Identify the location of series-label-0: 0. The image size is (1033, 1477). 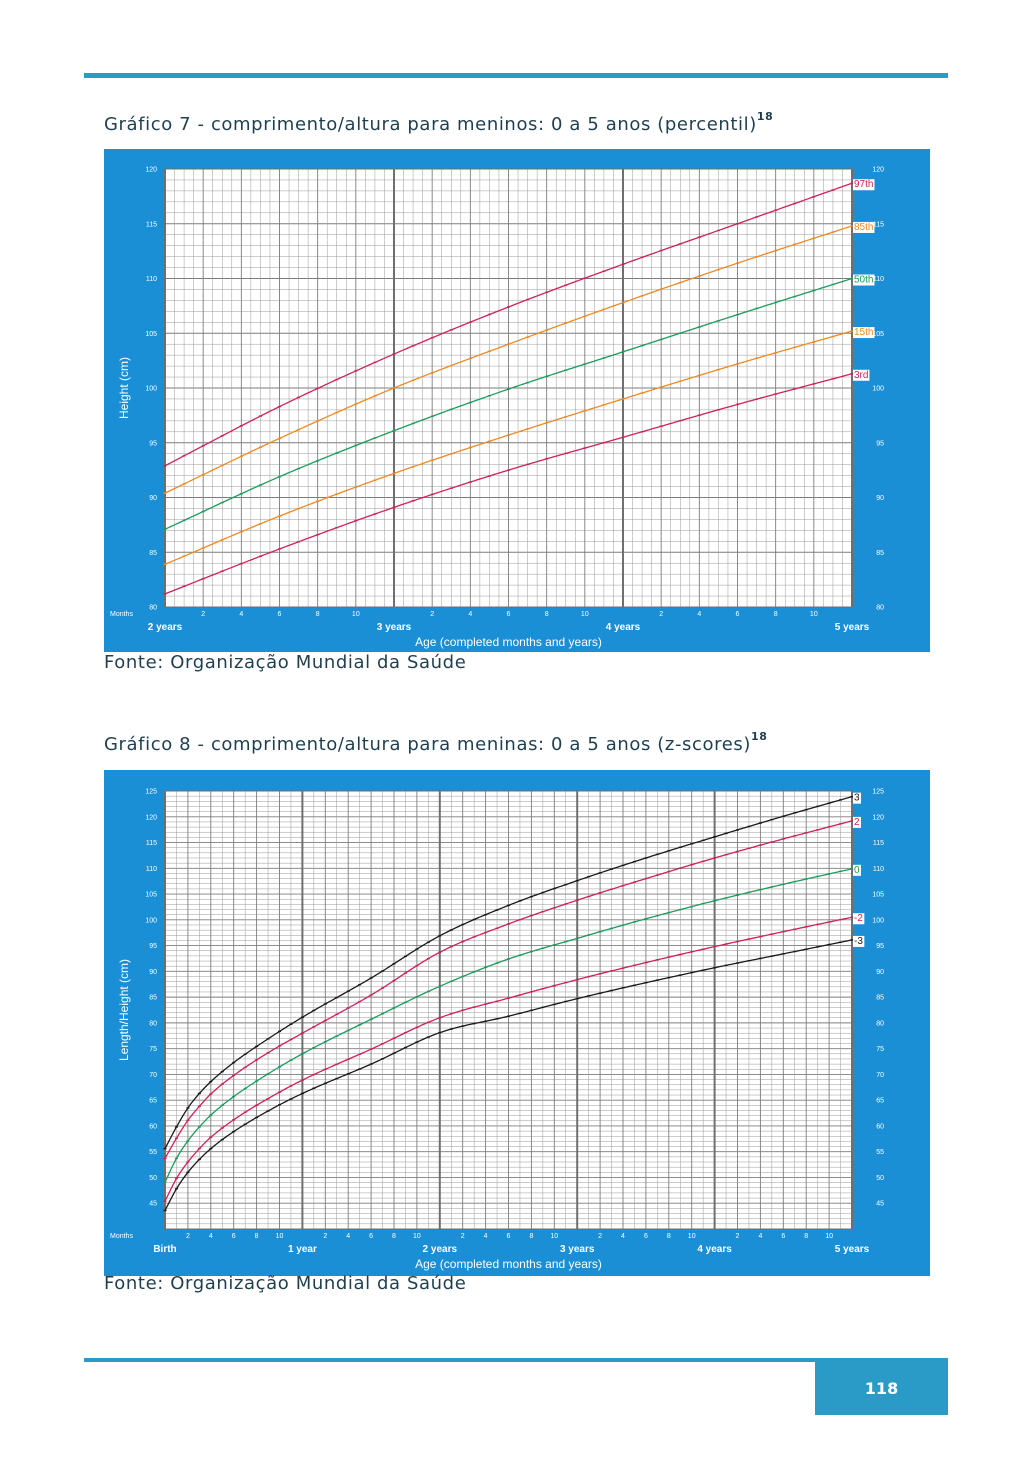
(857, 870).